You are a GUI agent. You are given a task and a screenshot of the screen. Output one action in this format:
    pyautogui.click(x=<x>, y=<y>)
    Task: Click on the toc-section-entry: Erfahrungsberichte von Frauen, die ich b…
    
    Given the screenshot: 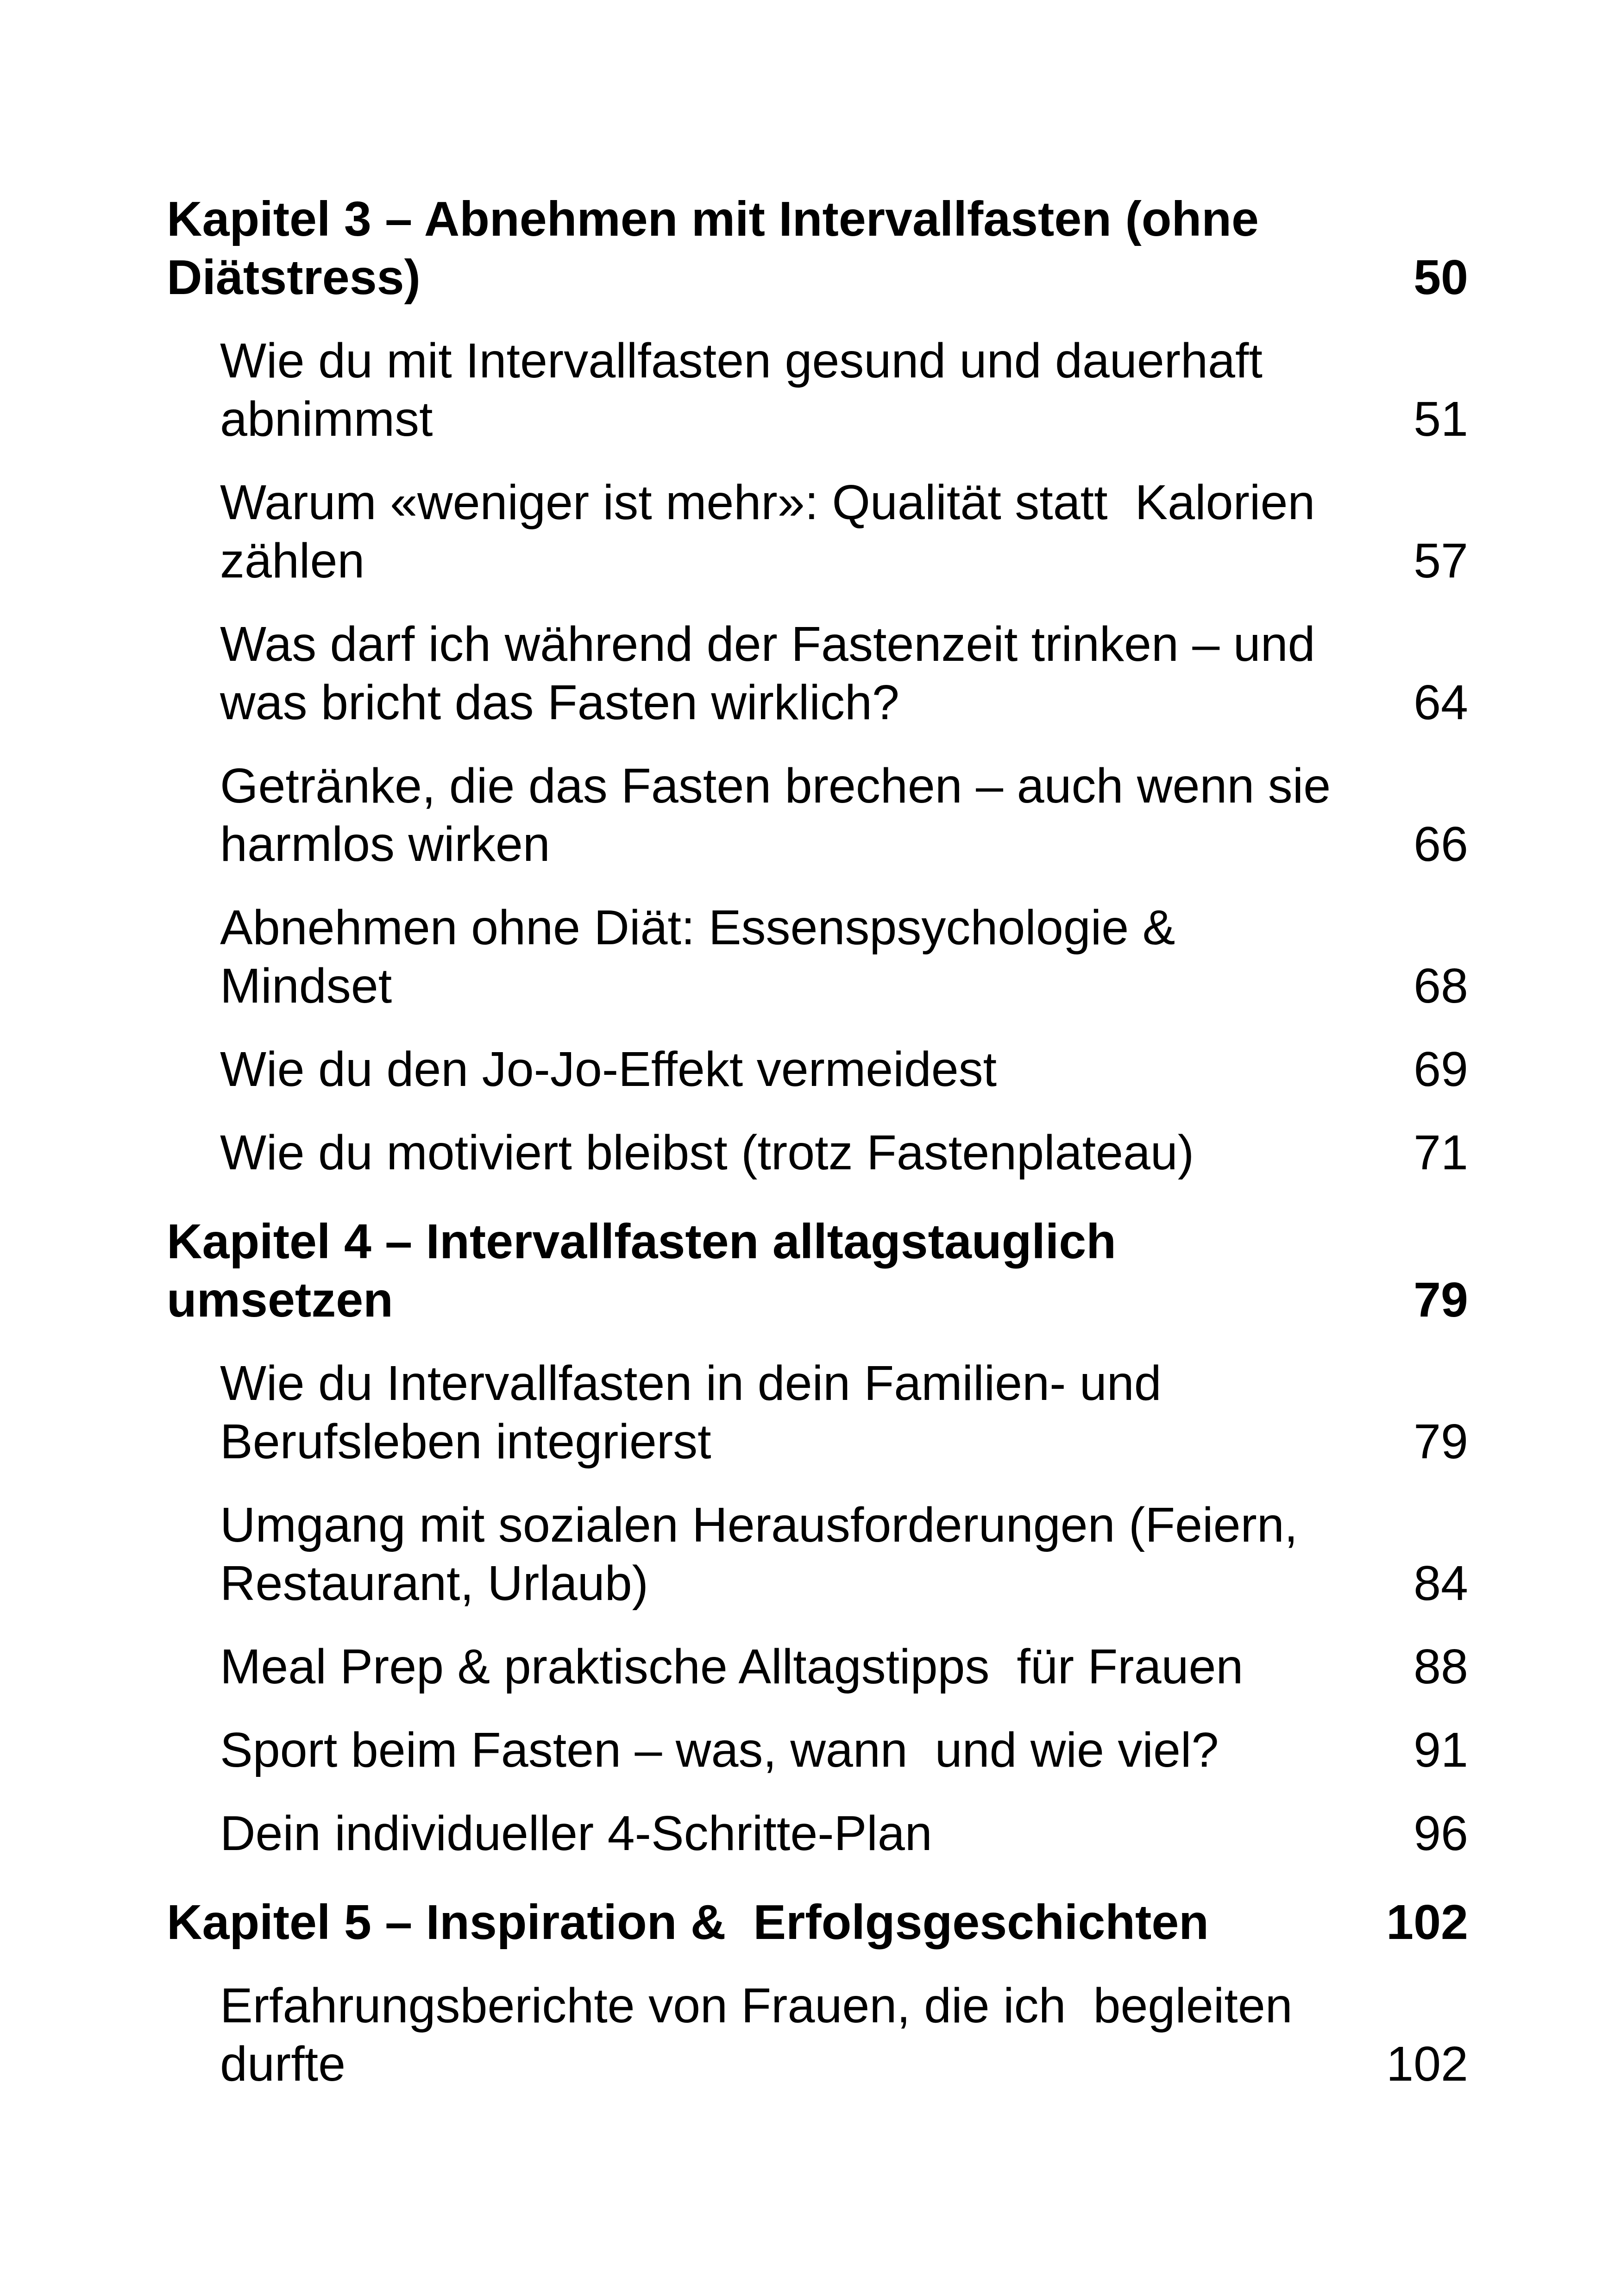 What is the action you would take?
    pyautogui.click(x=817, y=2034)
    